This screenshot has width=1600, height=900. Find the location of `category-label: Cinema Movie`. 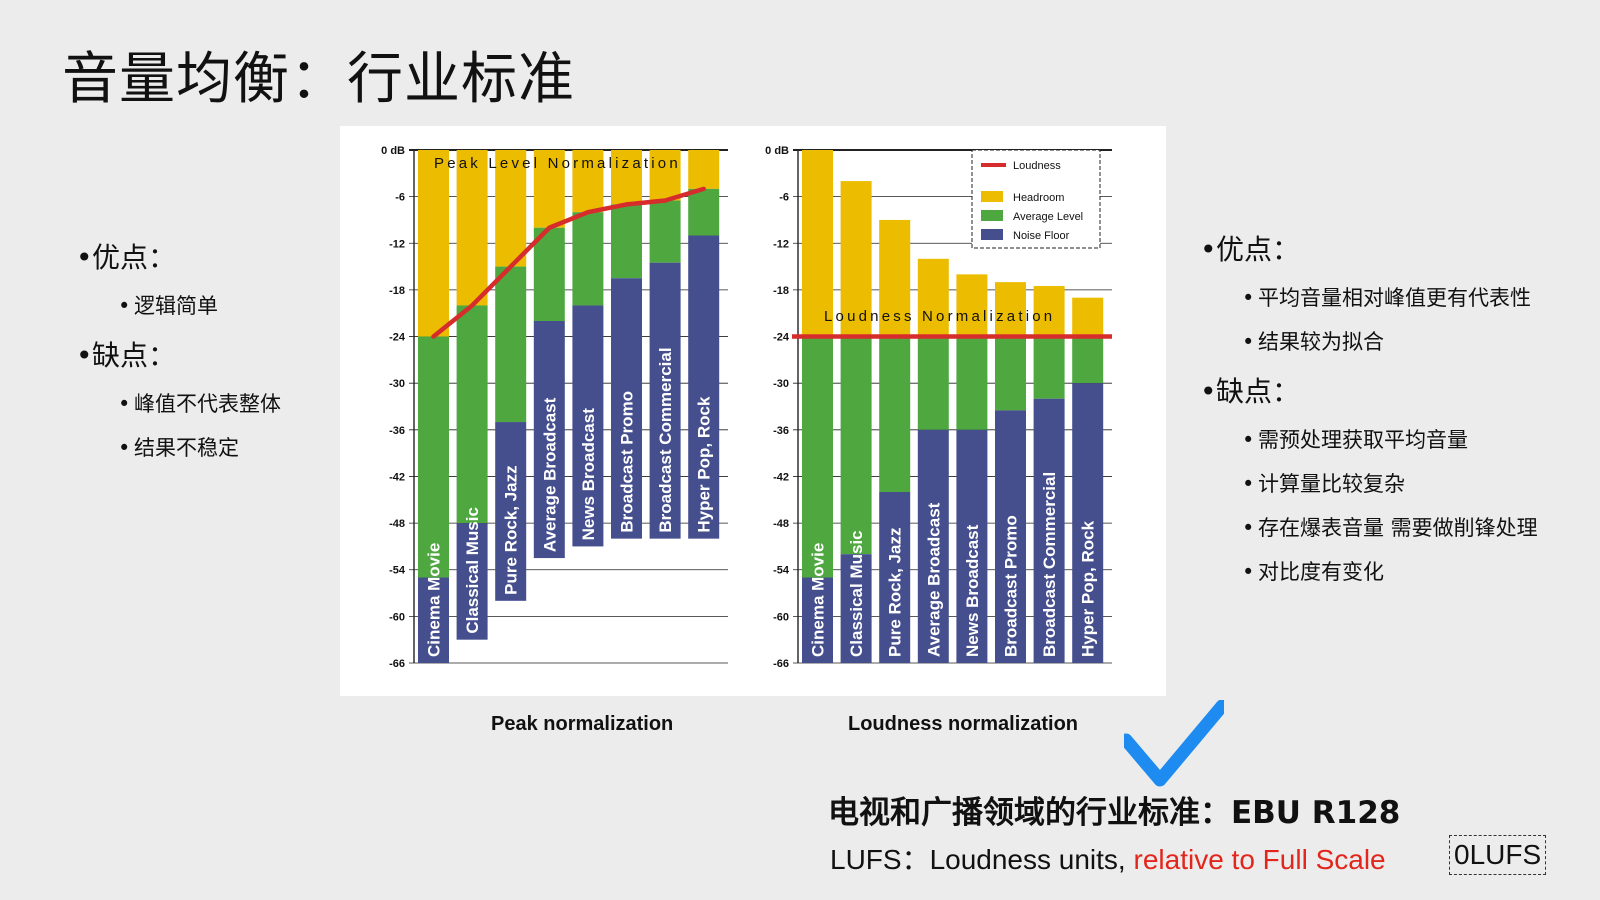

category-label: Cinema Movie is located at coordinates (434, 600).